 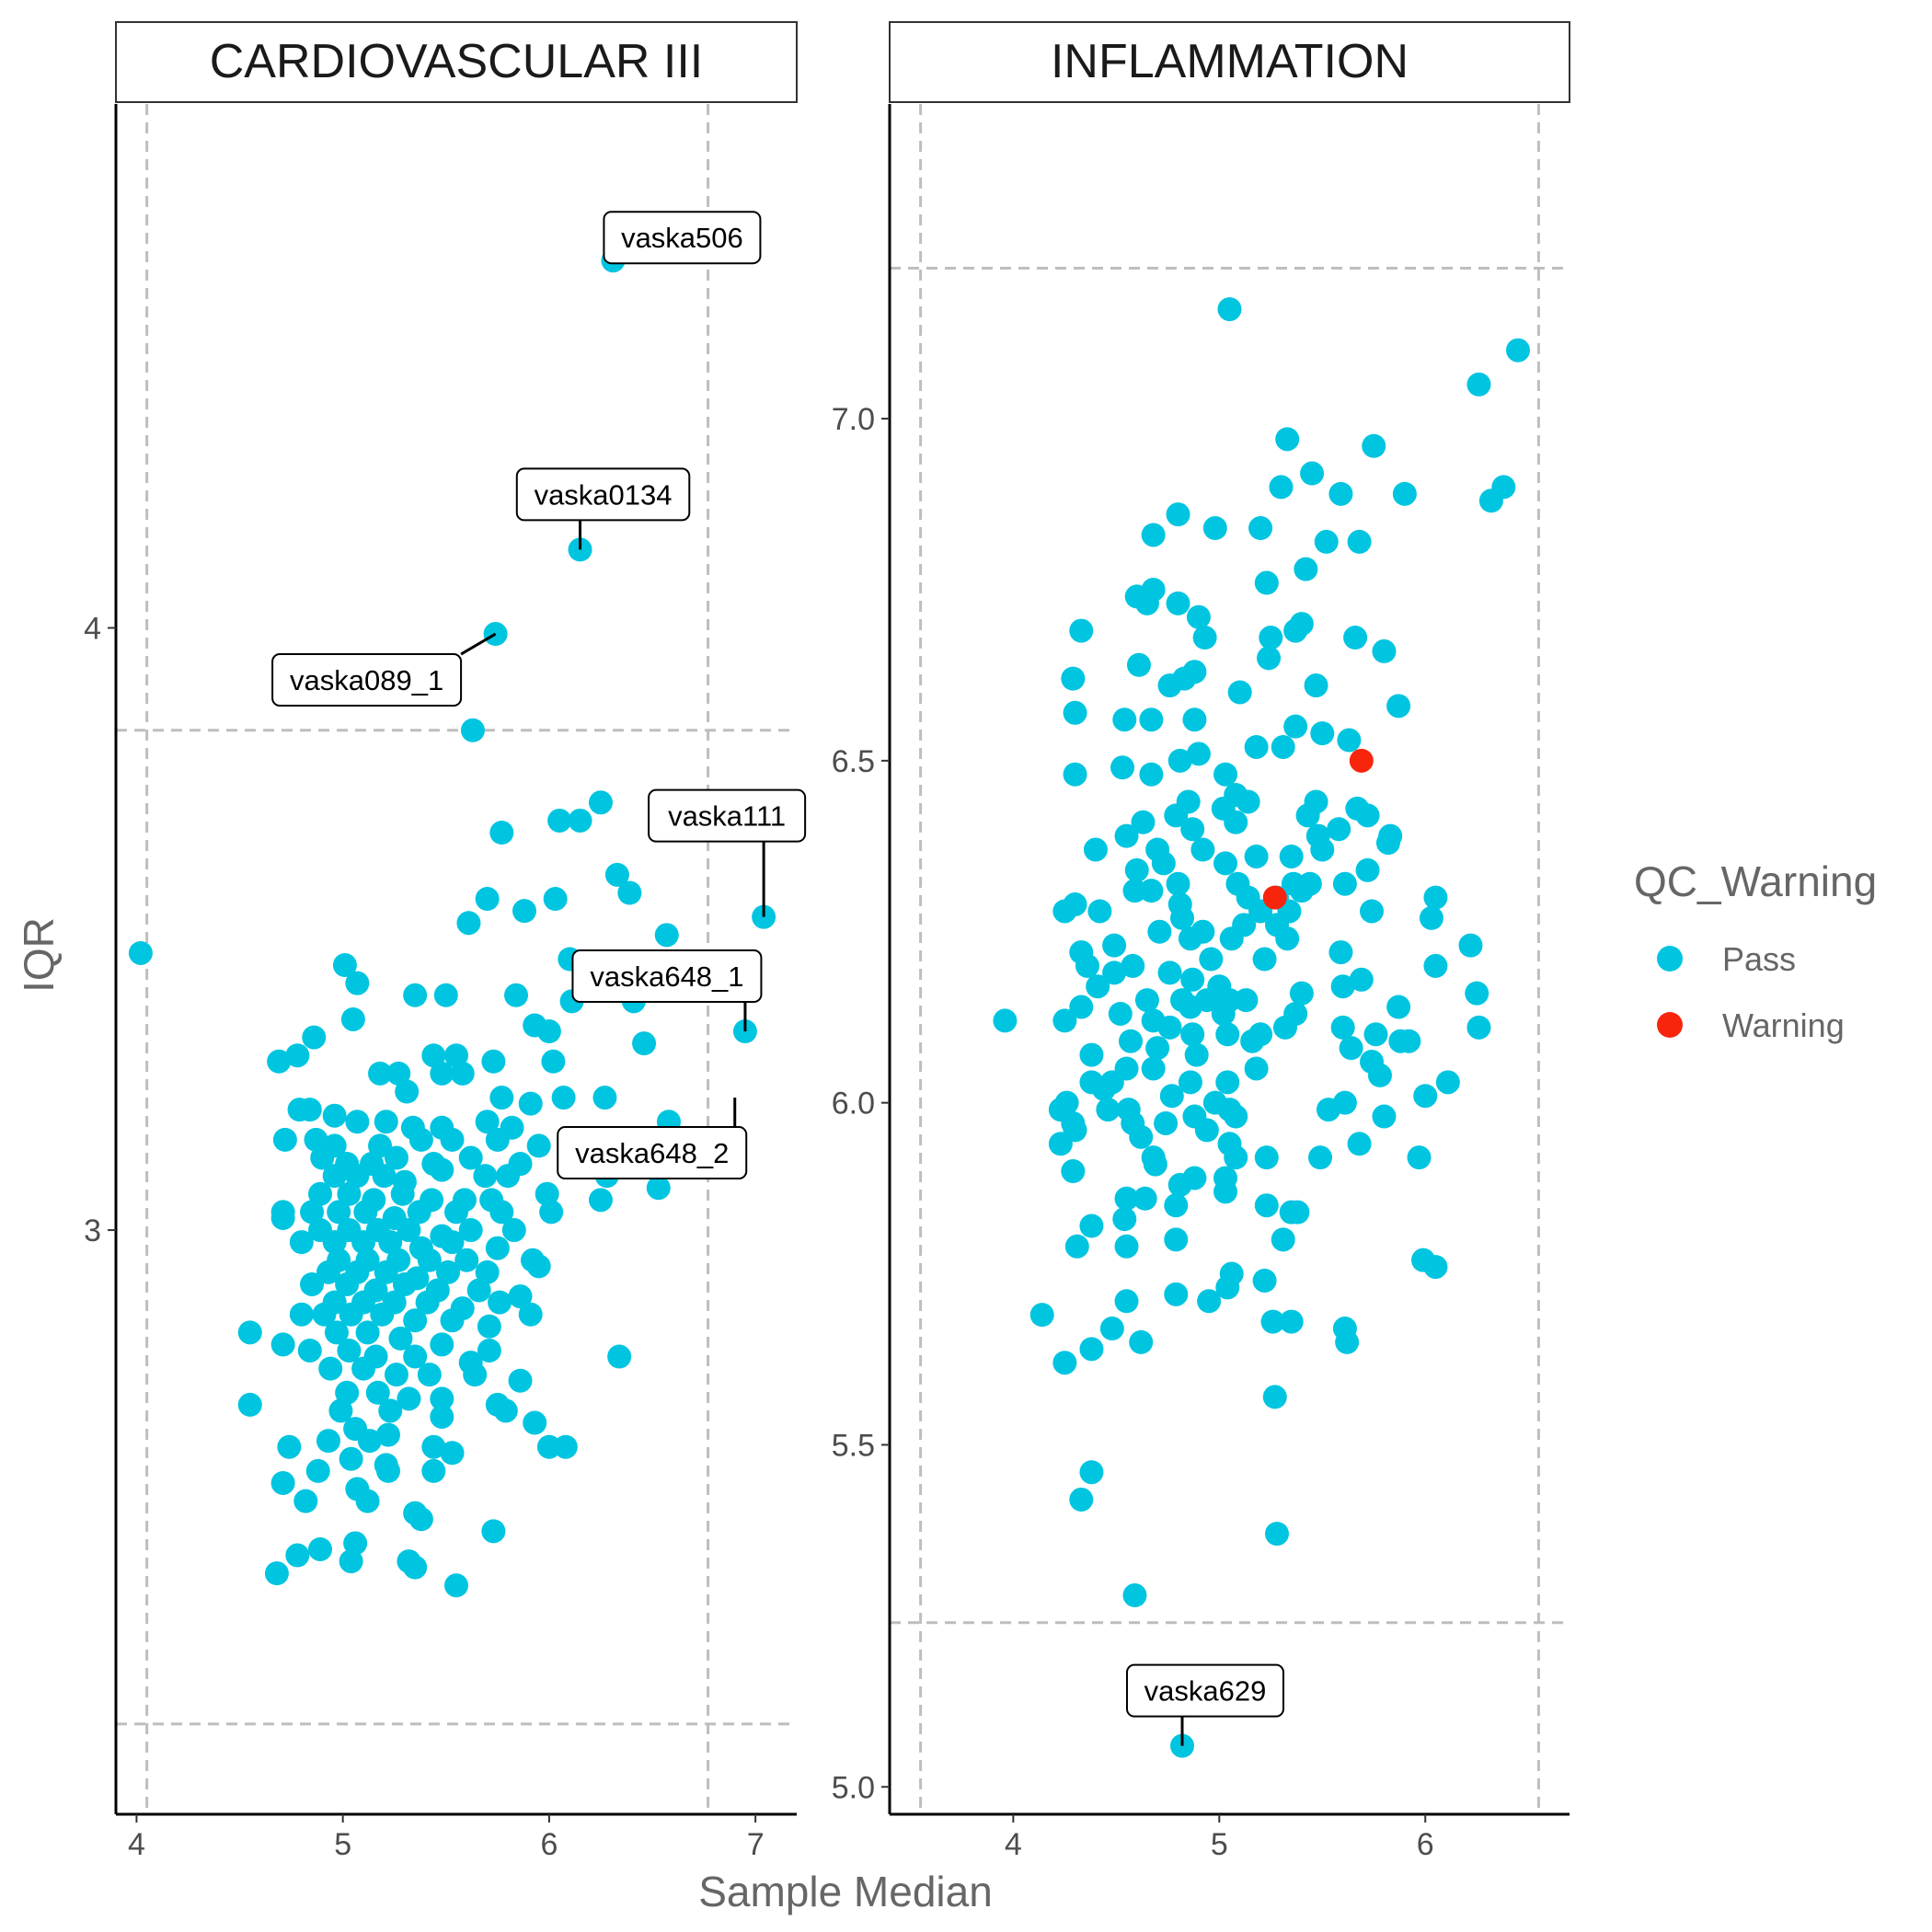 I want to click on data-point-warning, so click(x=1274, y=897).